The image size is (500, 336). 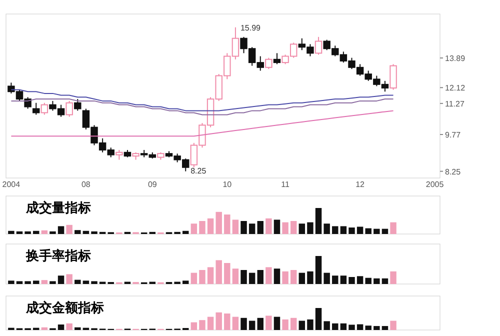 I want to click on chart-title: 成交金额指标, so click(x=64, y=308).